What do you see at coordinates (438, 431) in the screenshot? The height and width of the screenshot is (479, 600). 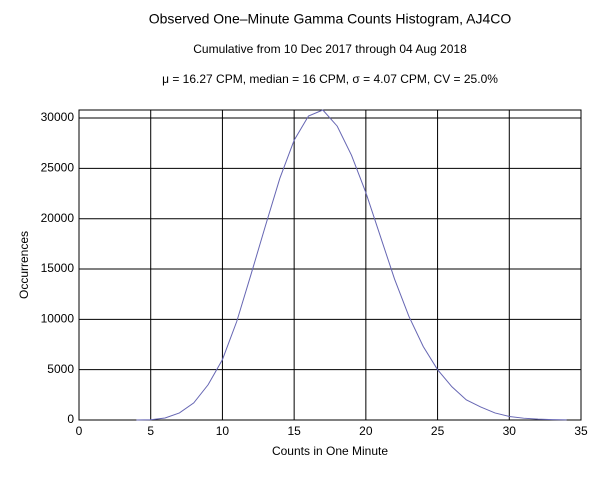 I see `x-tick-label: 25` at bounding box center [438, 431].